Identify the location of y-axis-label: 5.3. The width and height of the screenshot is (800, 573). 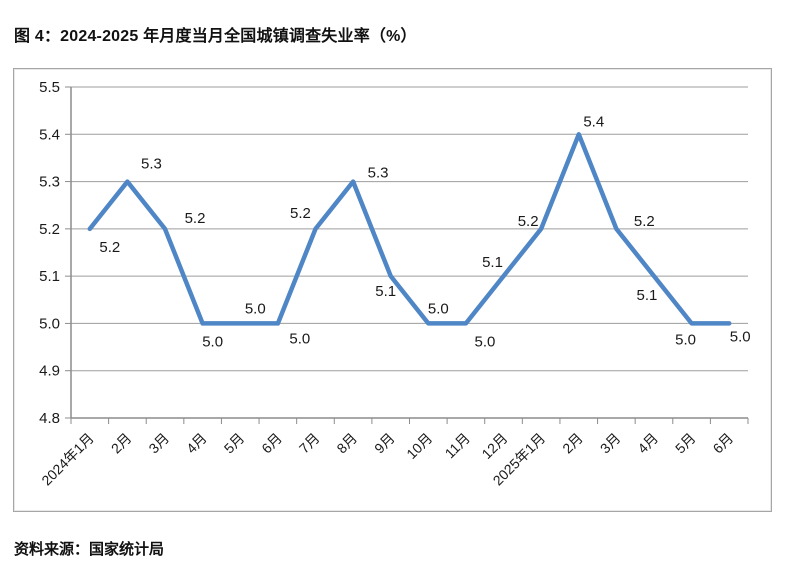
(49, 182).